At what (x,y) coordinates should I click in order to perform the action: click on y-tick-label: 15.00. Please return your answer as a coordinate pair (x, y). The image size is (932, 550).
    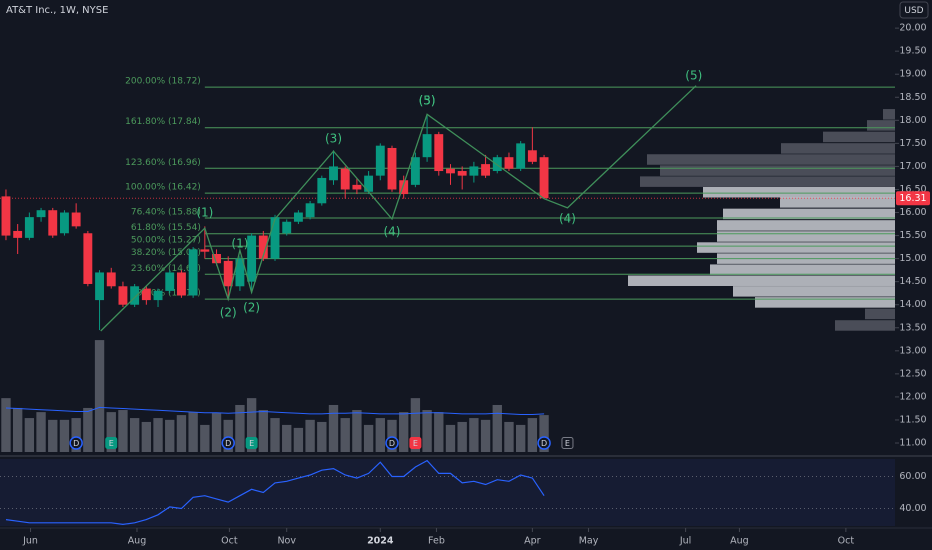
    Looking at the image, I should click on (912, 258).